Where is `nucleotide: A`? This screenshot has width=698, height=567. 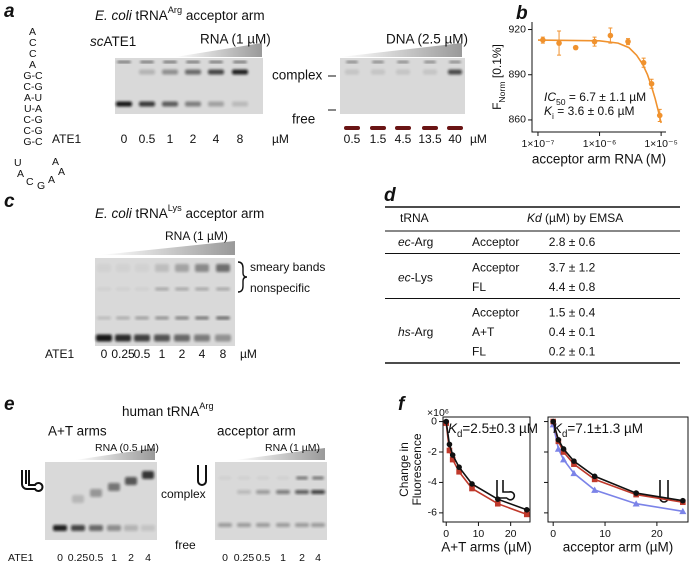
nucleotide: A is located at coordinates (20, 174).